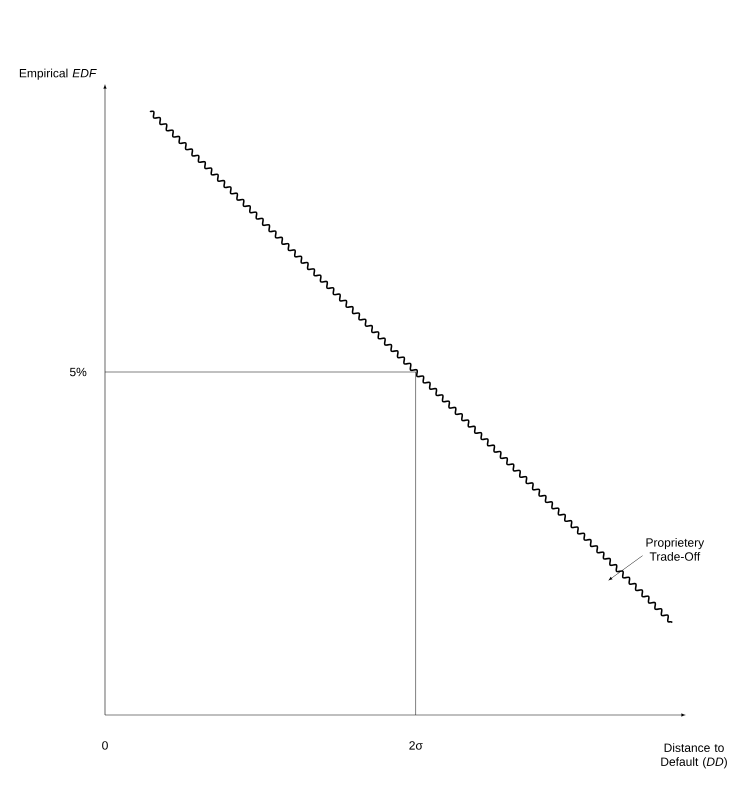 The height and width of the screenshot is (805, 738). What do you see at coordinates (416, 745) in the screenshot?
I see `x-tick-label: 2σ` at bounding box center [416, 745].